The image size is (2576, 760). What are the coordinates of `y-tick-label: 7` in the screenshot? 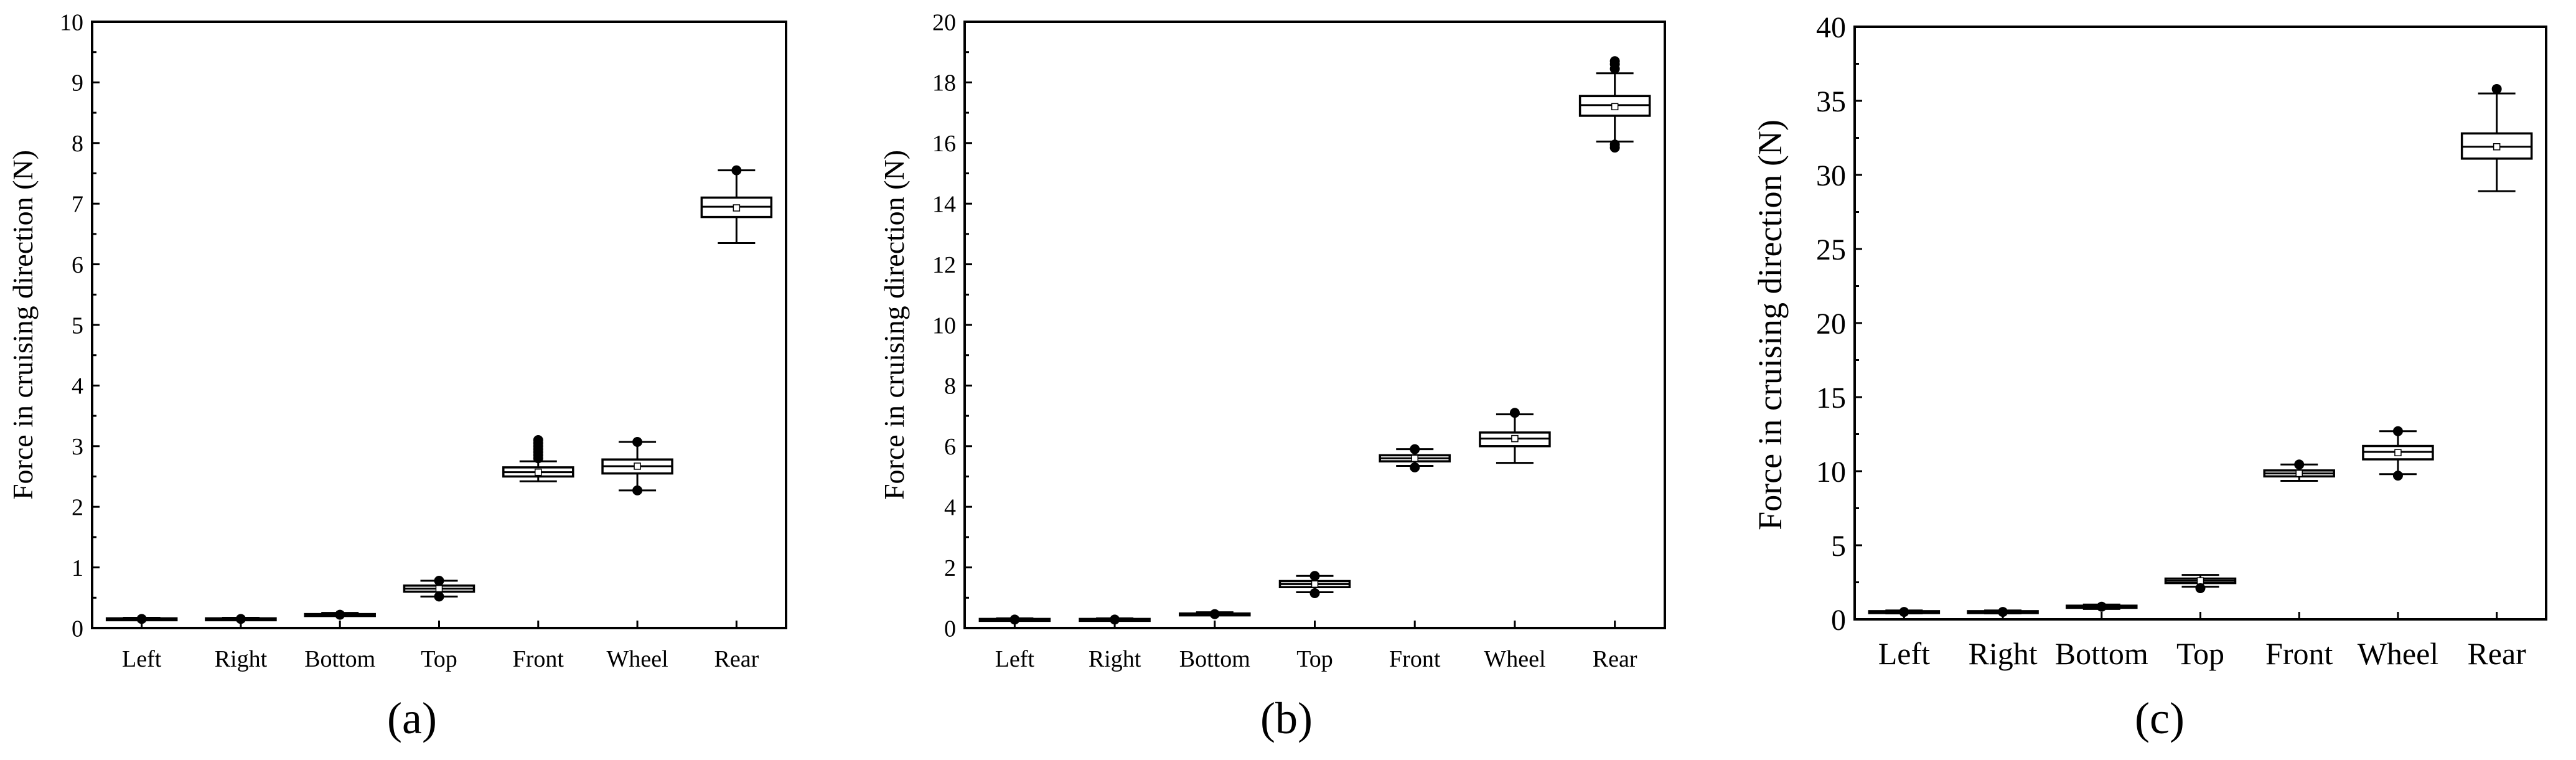 It's located at (77, 205).